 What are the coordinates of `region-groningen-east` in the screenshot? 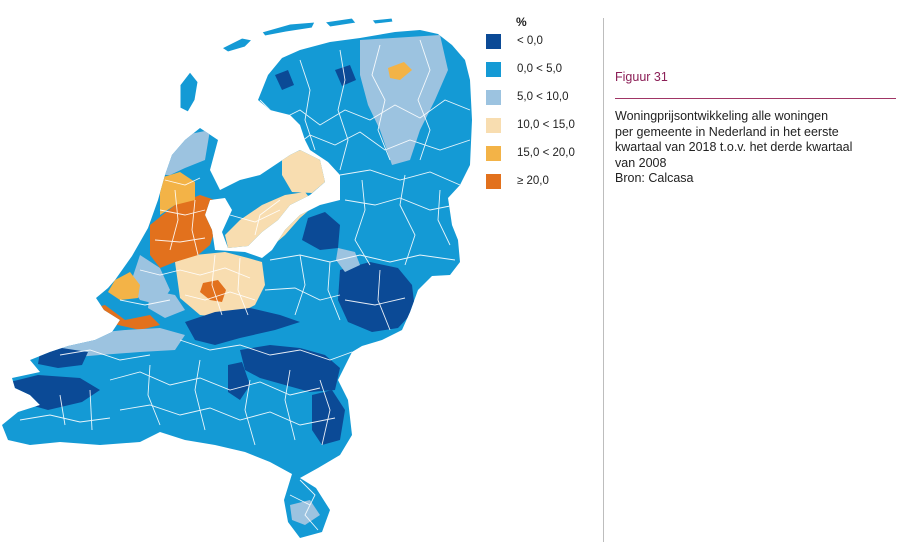 It's located at (404, 100).